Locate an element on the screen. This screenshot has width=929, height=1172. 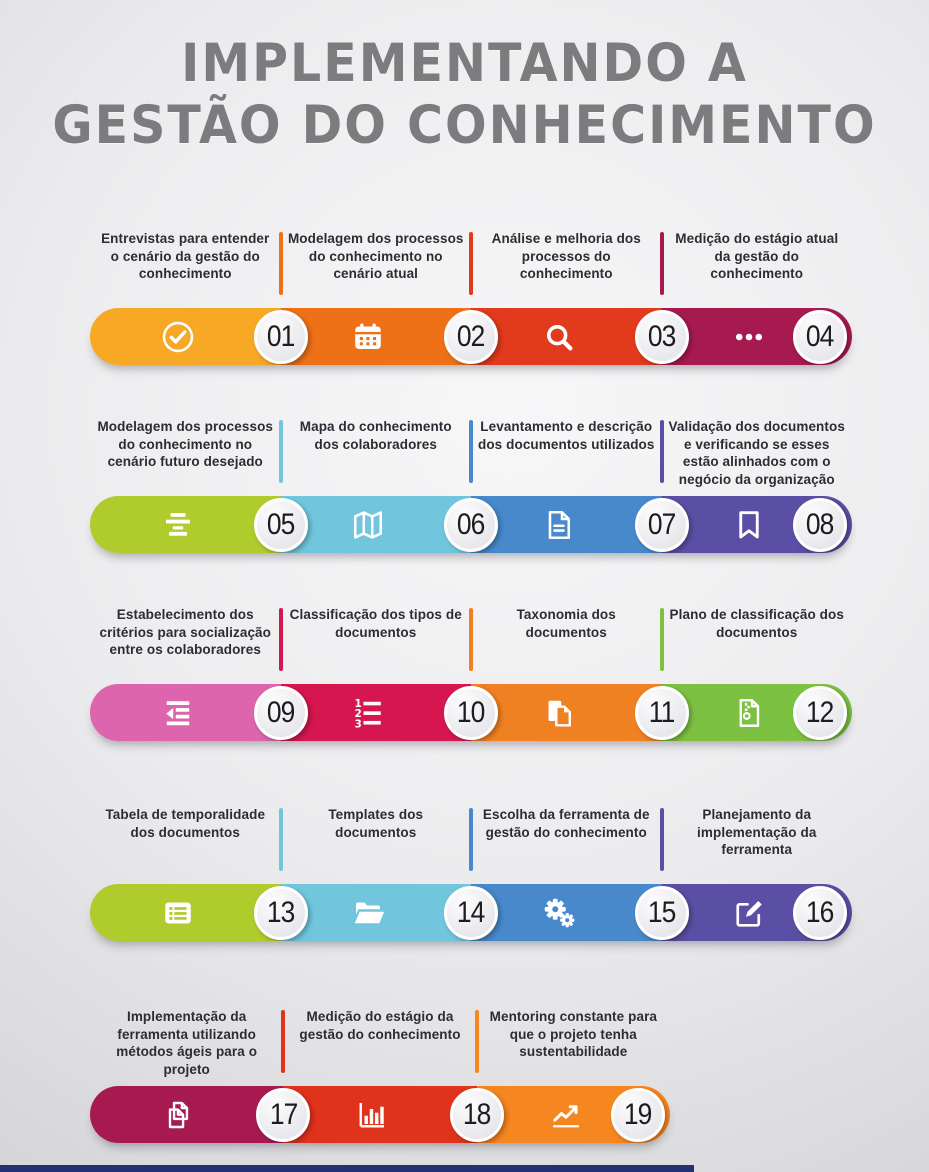
step-number-circle-03: 03 is located at coordinates (661, 336).